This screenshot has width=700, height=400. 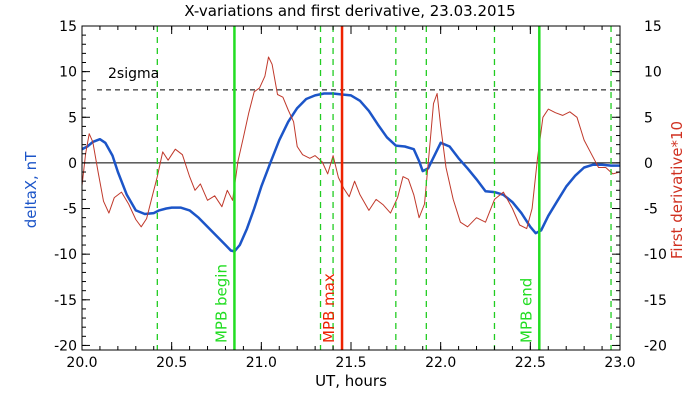 I want to click on y-tick-label-left: 10, so click(x=68, y=73).